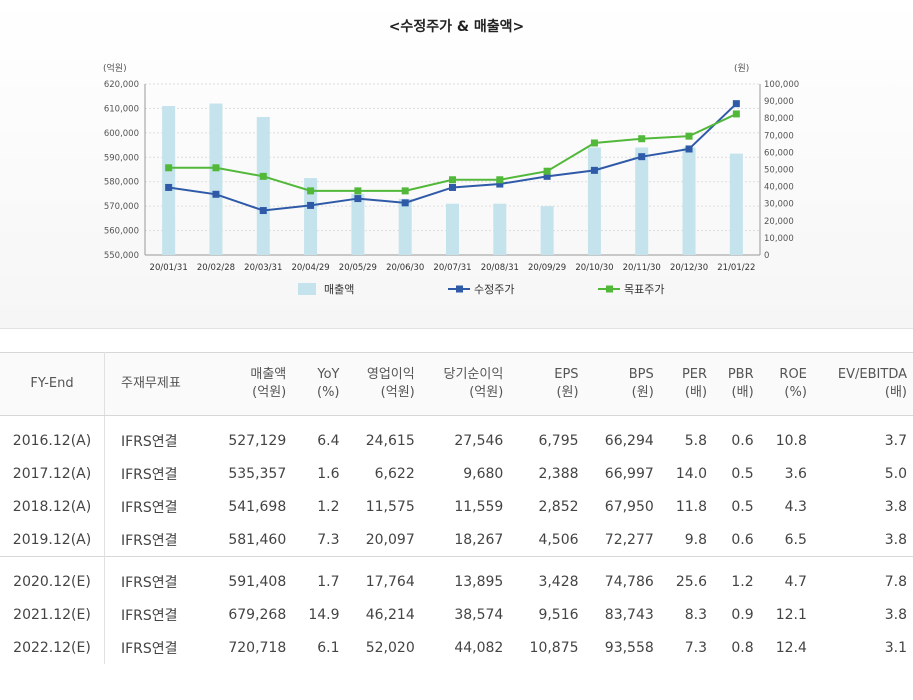  Describe the element at coordinates (319, 384) in the screenshot. I see `column-header: YoY (%)` at that location.